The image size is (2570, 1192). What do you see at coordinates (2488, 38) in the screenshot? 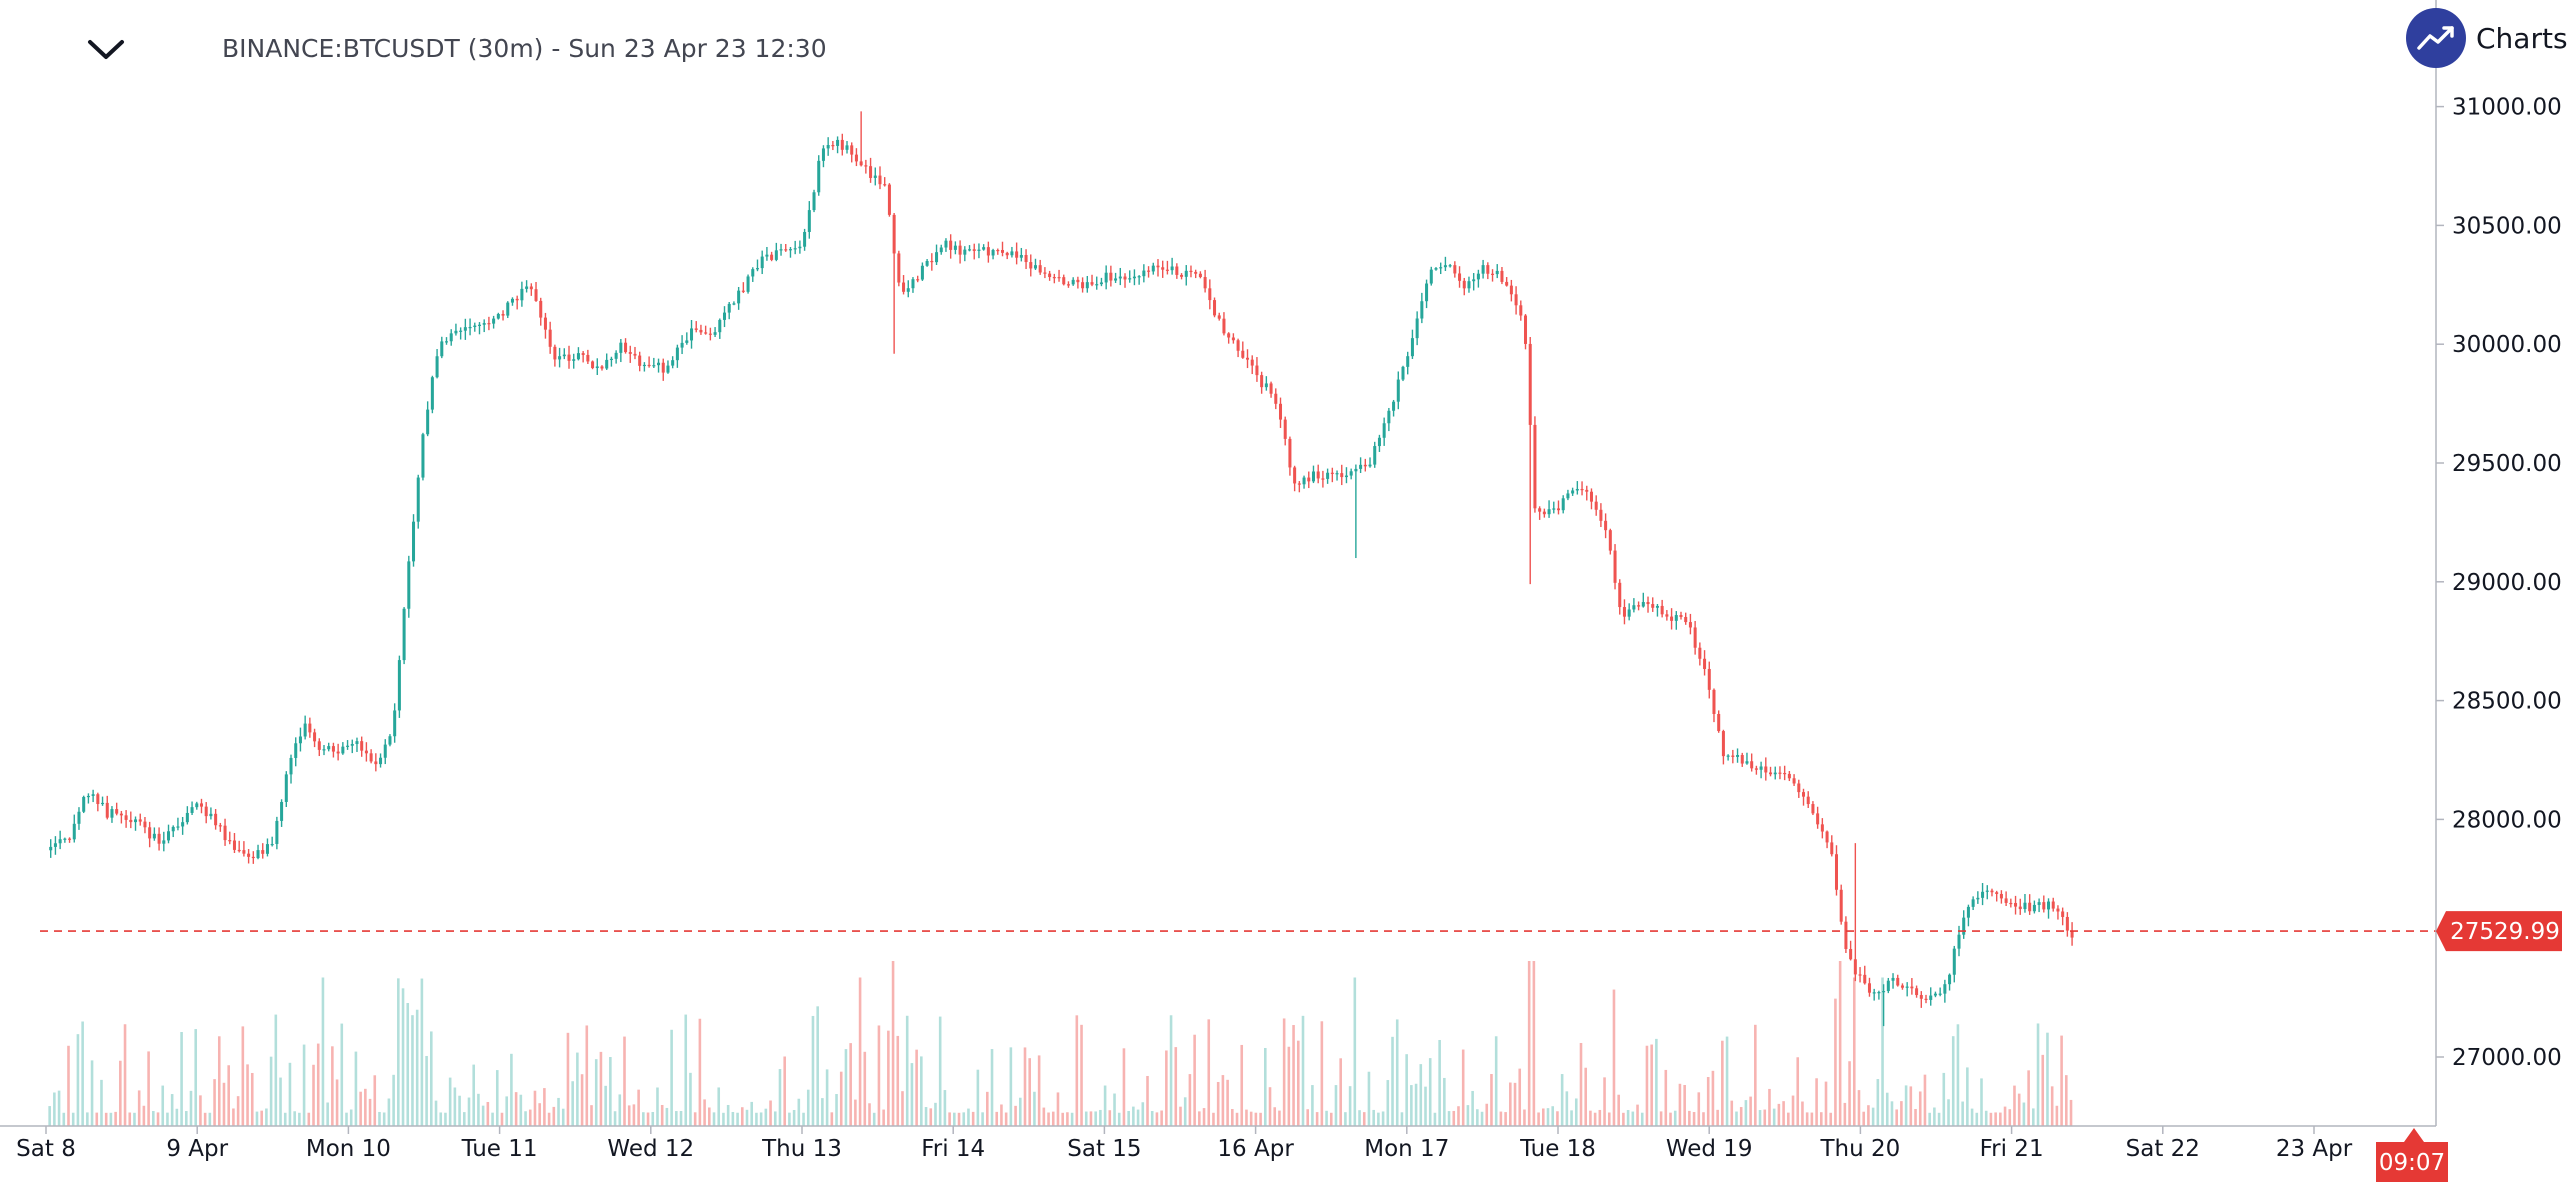
I see `brand-link: Charts p` at bounding box center [2488, 38].